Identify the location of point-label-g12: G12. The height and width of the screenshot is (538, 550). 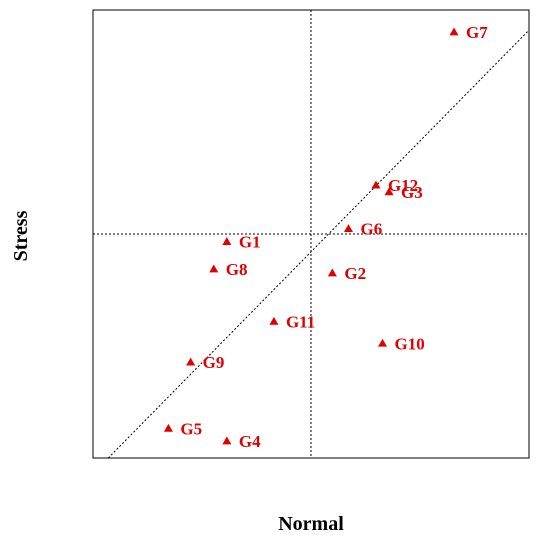
(403, 185).